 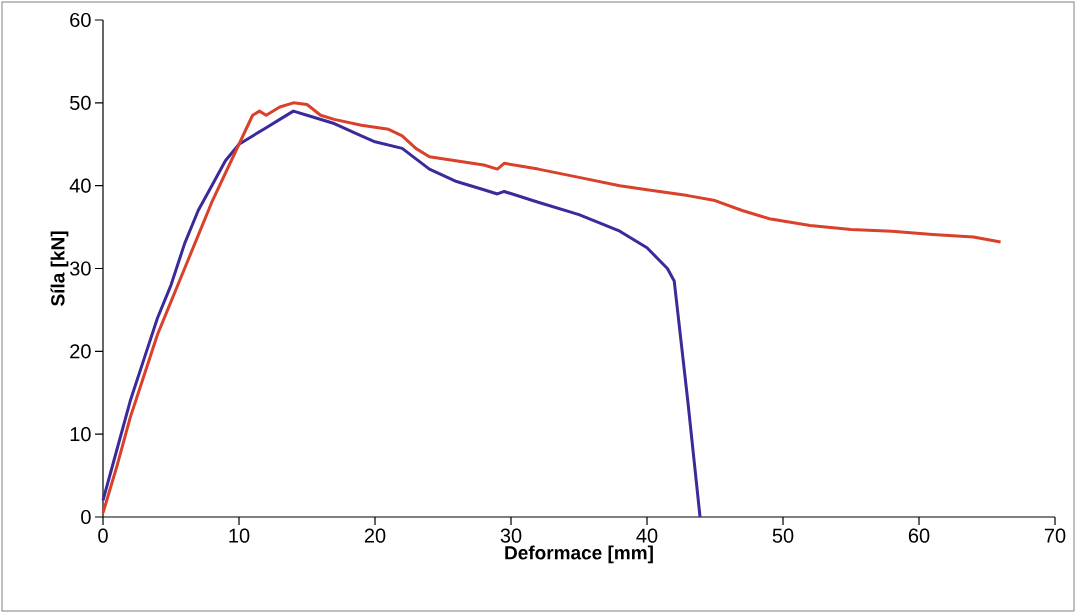 What do you see at coordinates (579, 554) in the screenshot?
I see `x-axis-title: Deformace [mm]` at bounding box center [579, 554].